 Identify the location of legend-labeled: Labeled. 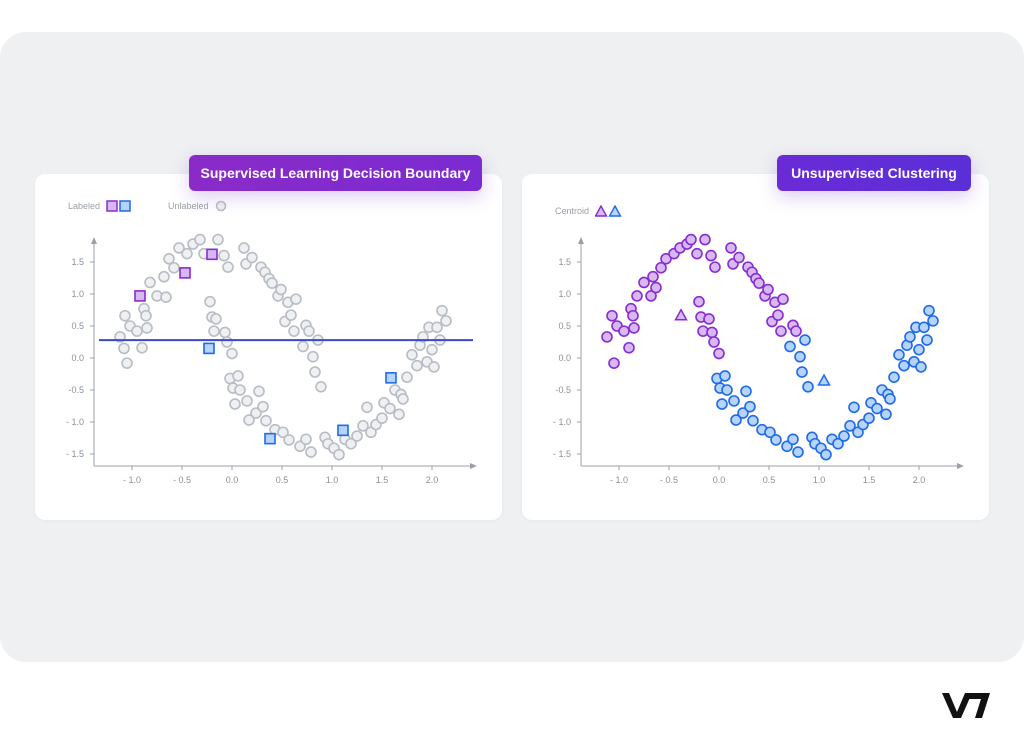
(100, 206).